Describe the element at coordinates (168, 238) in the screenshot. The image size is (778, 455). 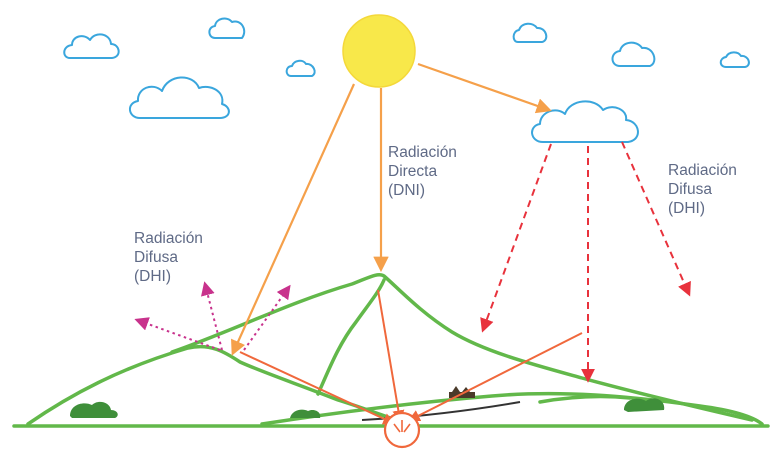
I see `diffuse-left-line-1: Radiación` at that location.